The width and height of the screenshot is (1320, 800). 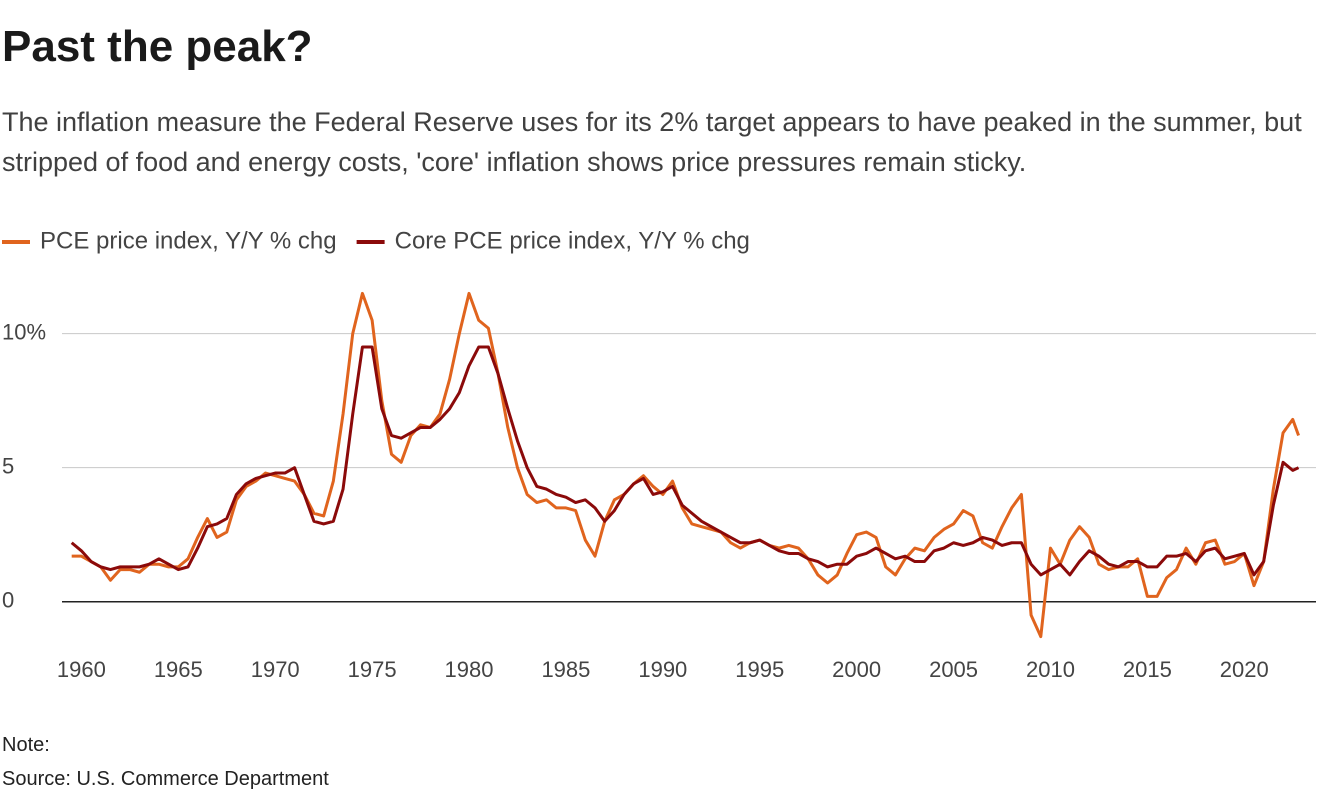 What do you see at coordinates (759, 669) in the screenshot?
I see `x-tick-label: 1995` at bounding box center [759, 669].